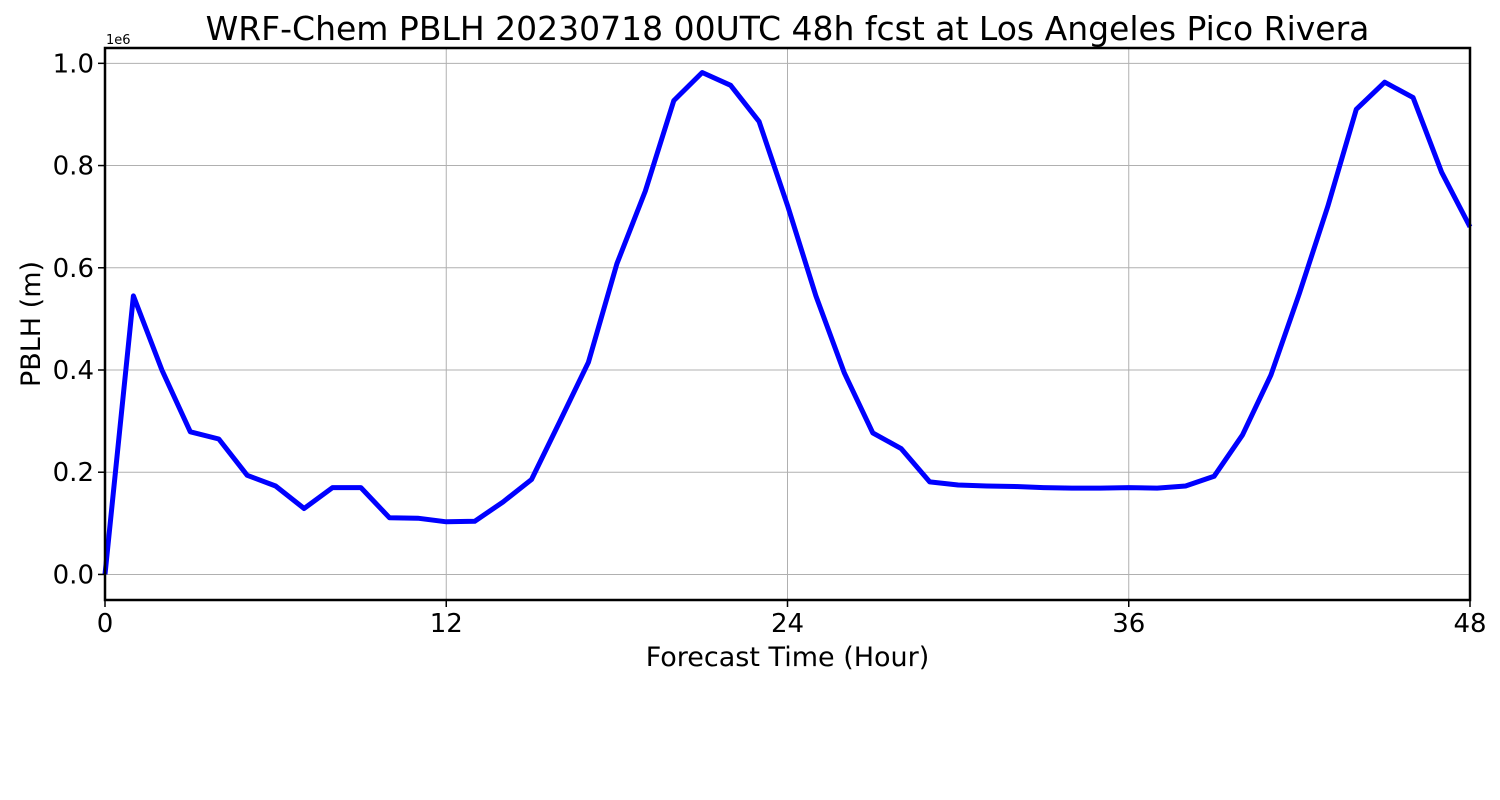 The width and height of the screenshot is (1500, 800). What do you see at coordinates (73, 269) in the screenshot?
I see `y-tick-label: 0.6` at bounding box center [73, 269].